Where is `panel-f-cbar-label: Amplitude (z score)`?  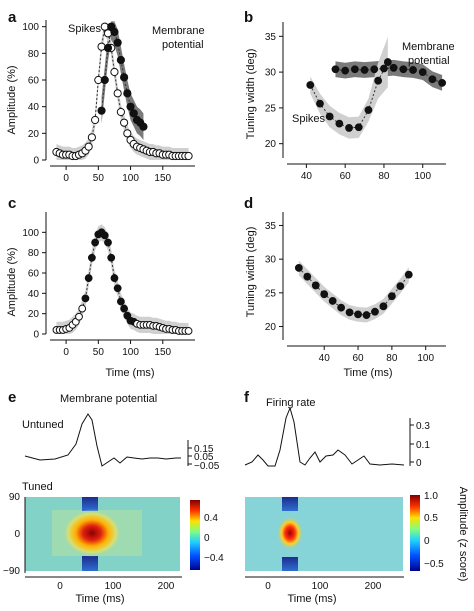
panel-f-cbar-label: Amplitude (z score) is located at coordinates (463, 534).